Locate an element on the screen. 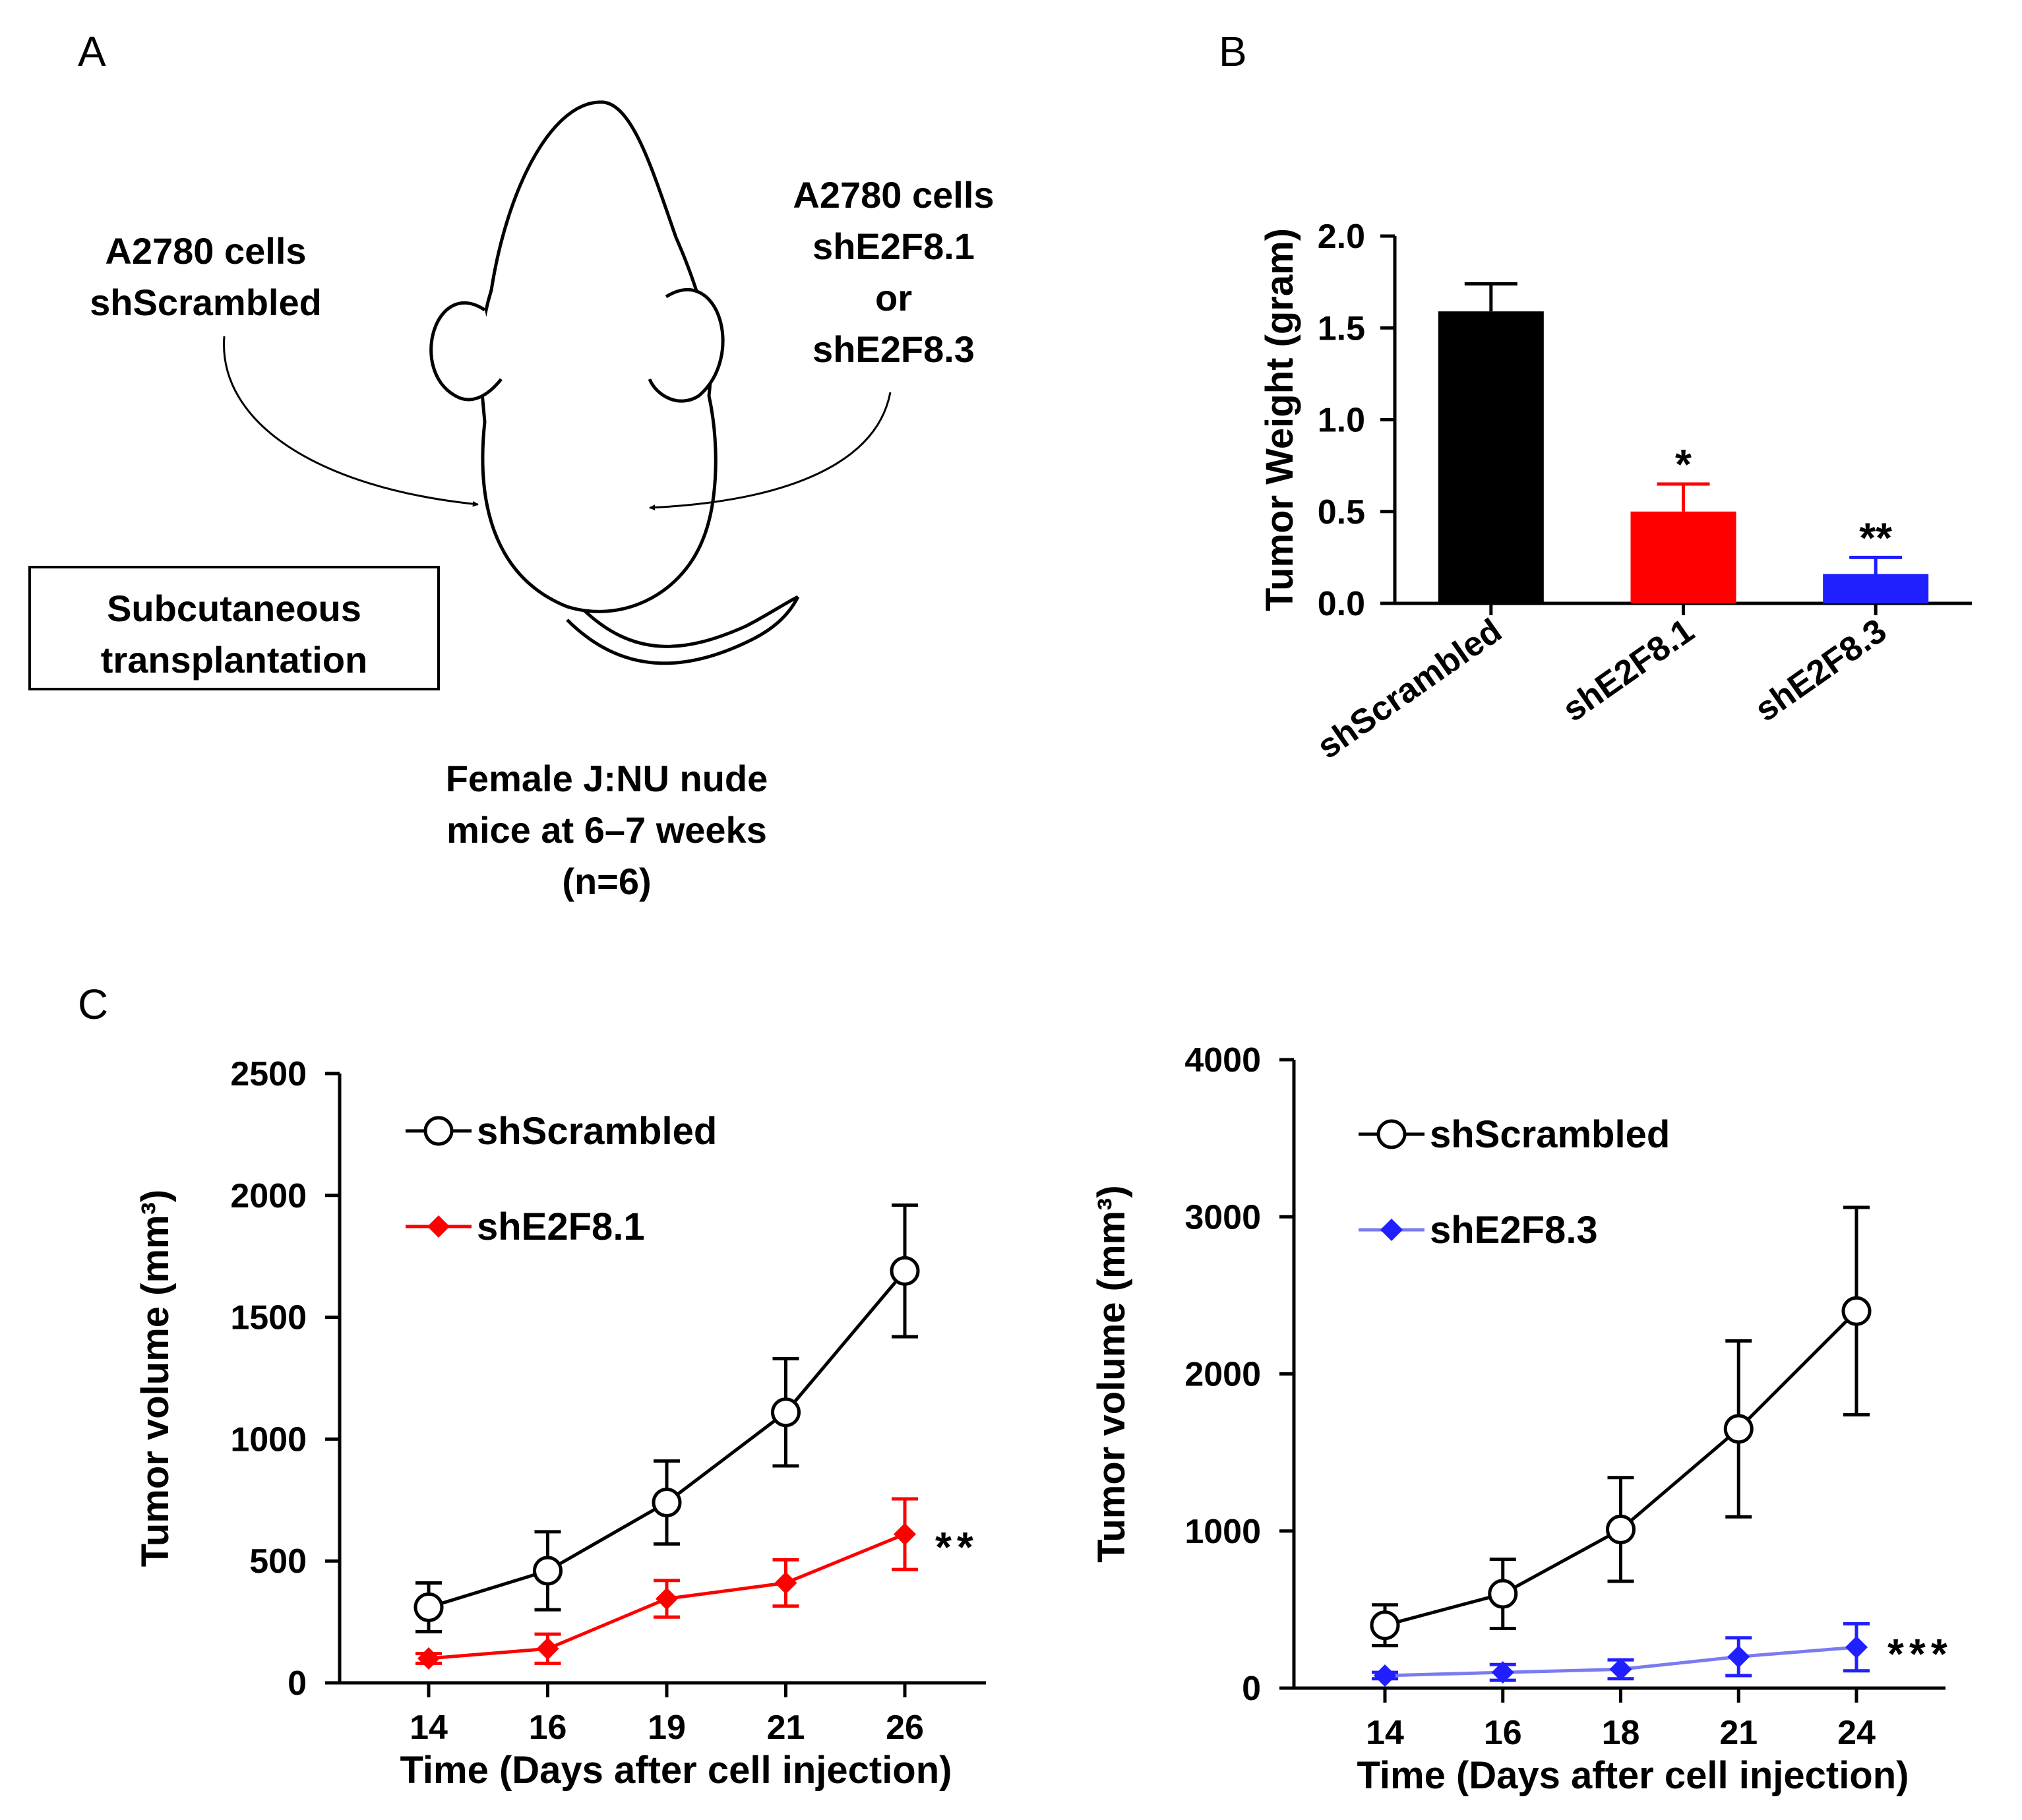 This screenshot has width=2022, height=1820. x-tick-label: shScrambled is located at coordinates (1410, 688).